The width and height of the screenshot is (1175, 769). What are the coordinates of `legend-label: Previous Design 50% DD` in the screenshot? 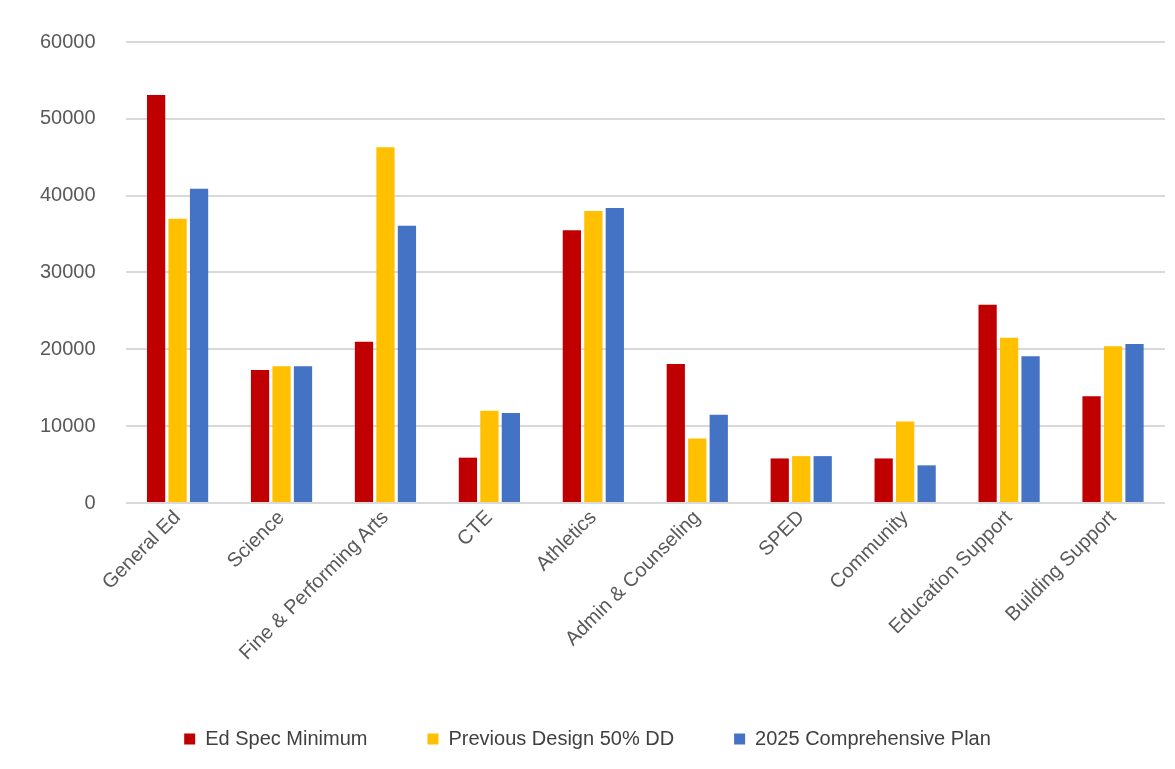 It's located at (561, 737).